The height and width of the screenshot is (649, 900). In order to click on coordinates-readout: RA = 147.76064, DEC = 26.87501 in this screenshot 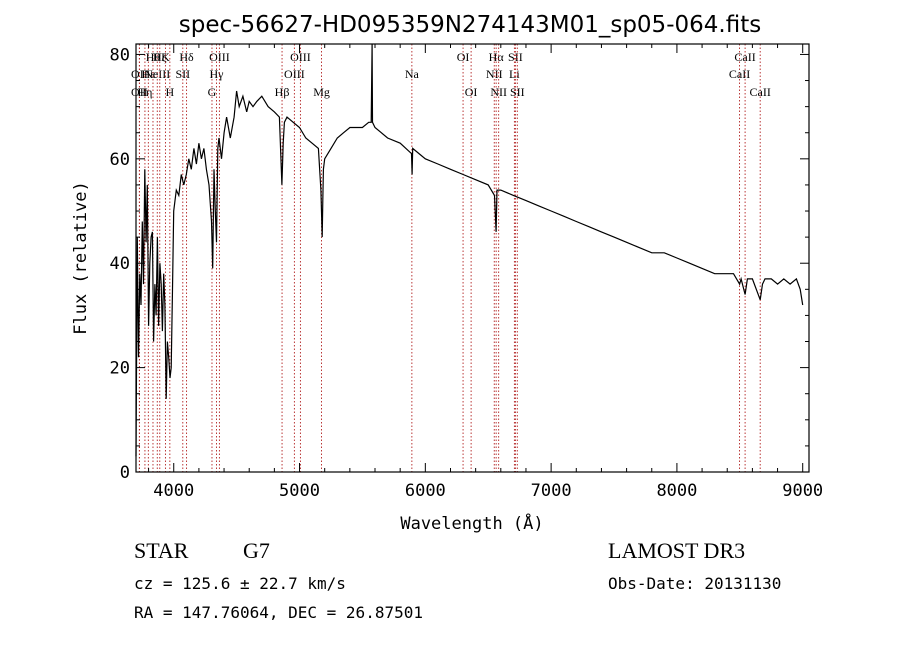, I will do `click(278, 612)`.